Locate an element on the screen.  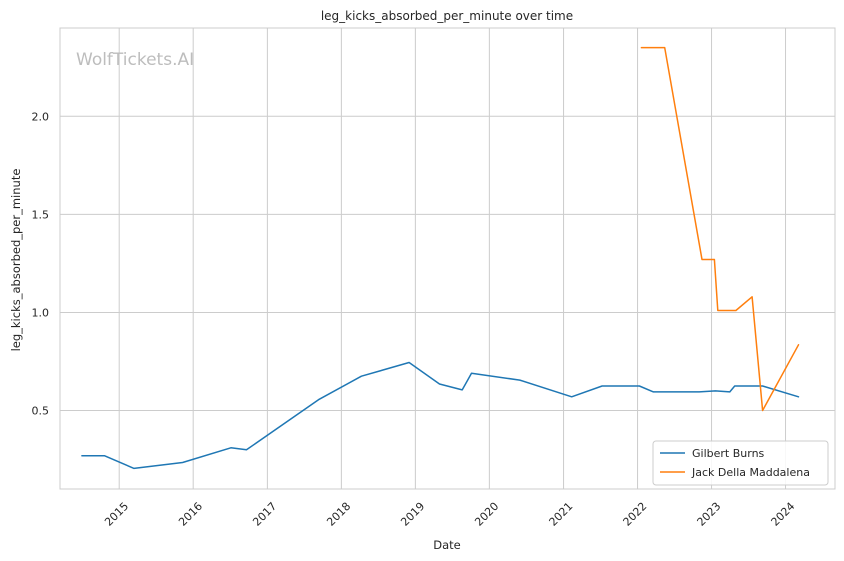
legend-box is located at coordinates (740, 463).